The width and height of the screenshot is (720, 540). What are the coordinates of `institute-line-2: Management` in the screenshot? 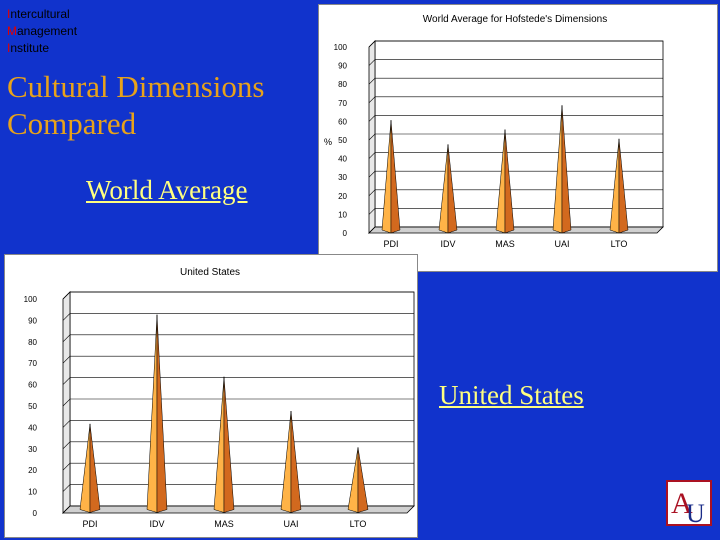 It's located at (42, 31).